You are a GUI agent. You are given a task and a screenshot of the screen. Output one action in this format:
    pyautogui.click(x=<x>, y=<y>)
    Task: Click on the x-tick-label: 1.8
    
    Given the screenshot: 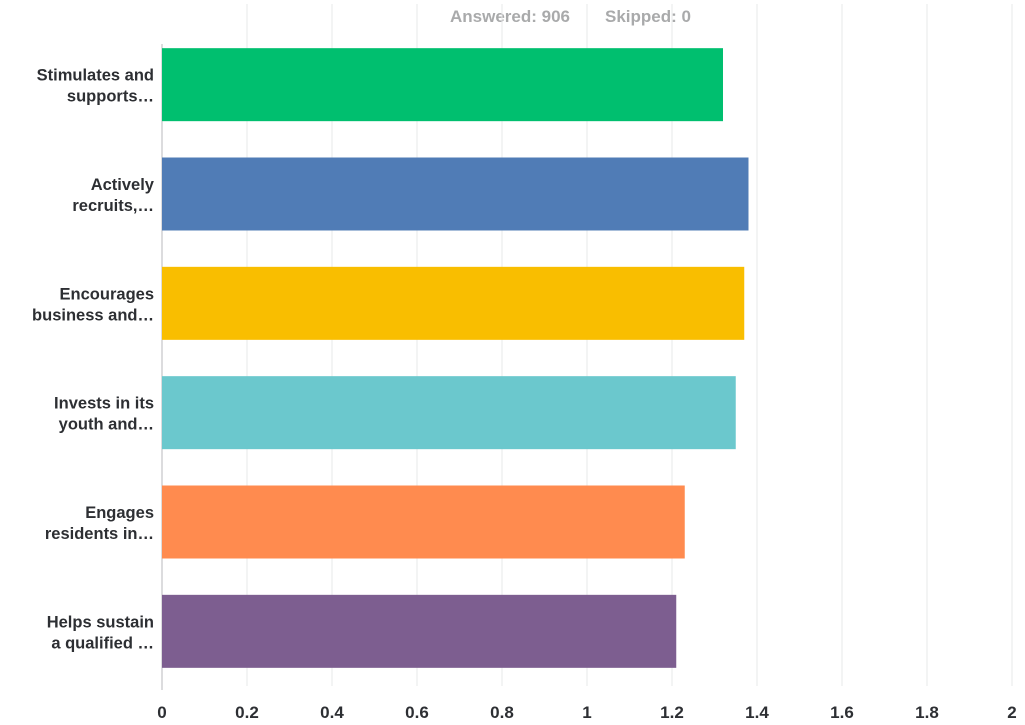 What is the action you would take?
    pyautogui.click(x=927, y=712)
    